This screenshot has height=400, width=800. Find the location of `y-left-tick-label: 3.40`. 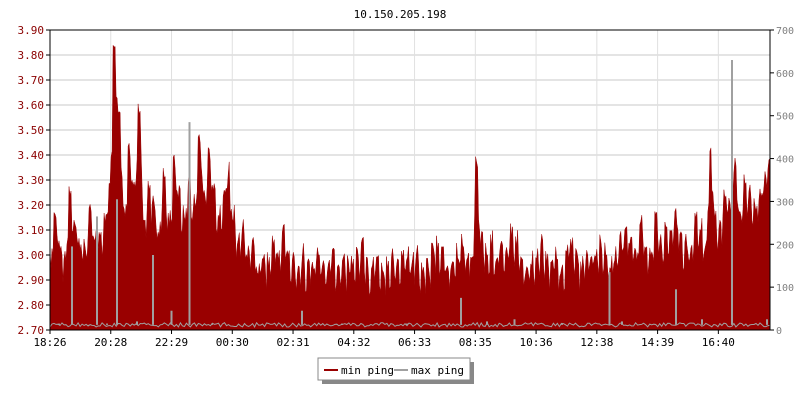

y-left-tick-label: 3.40 is located at coordinates (31, 155).